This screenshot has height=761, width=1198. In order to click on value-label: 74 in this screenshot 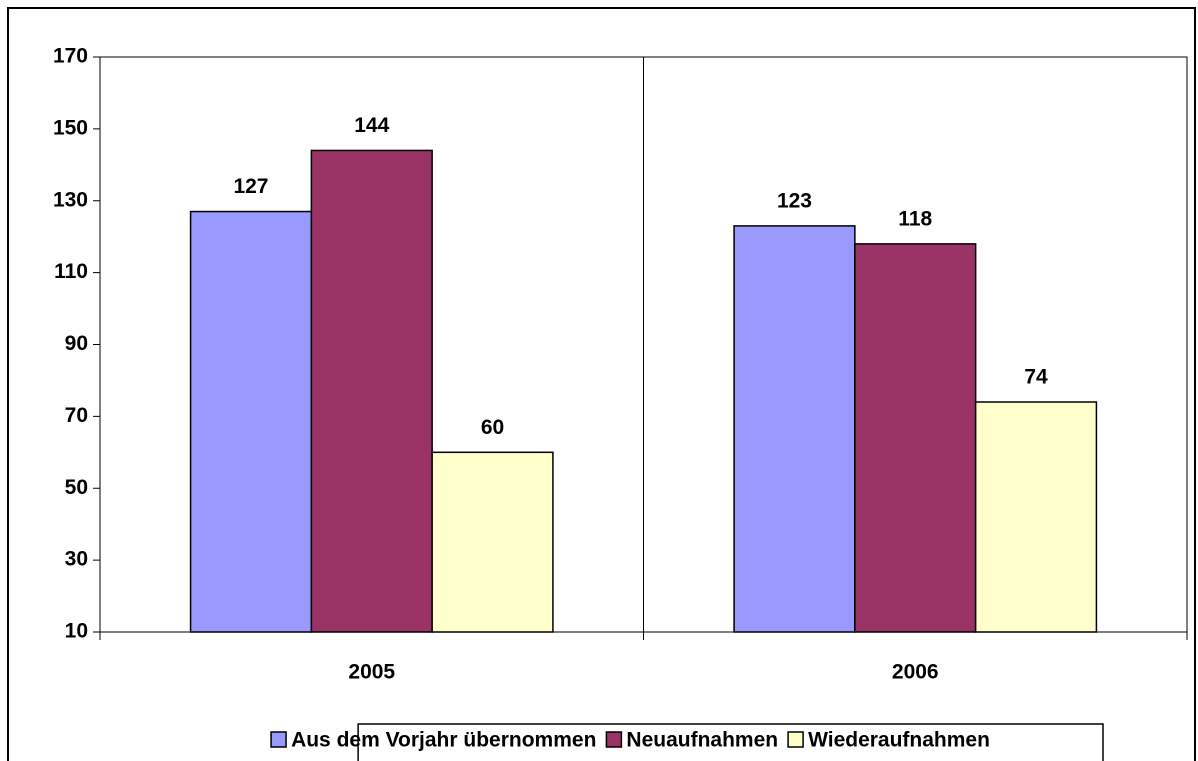, I will do `click(1036, 377)`.